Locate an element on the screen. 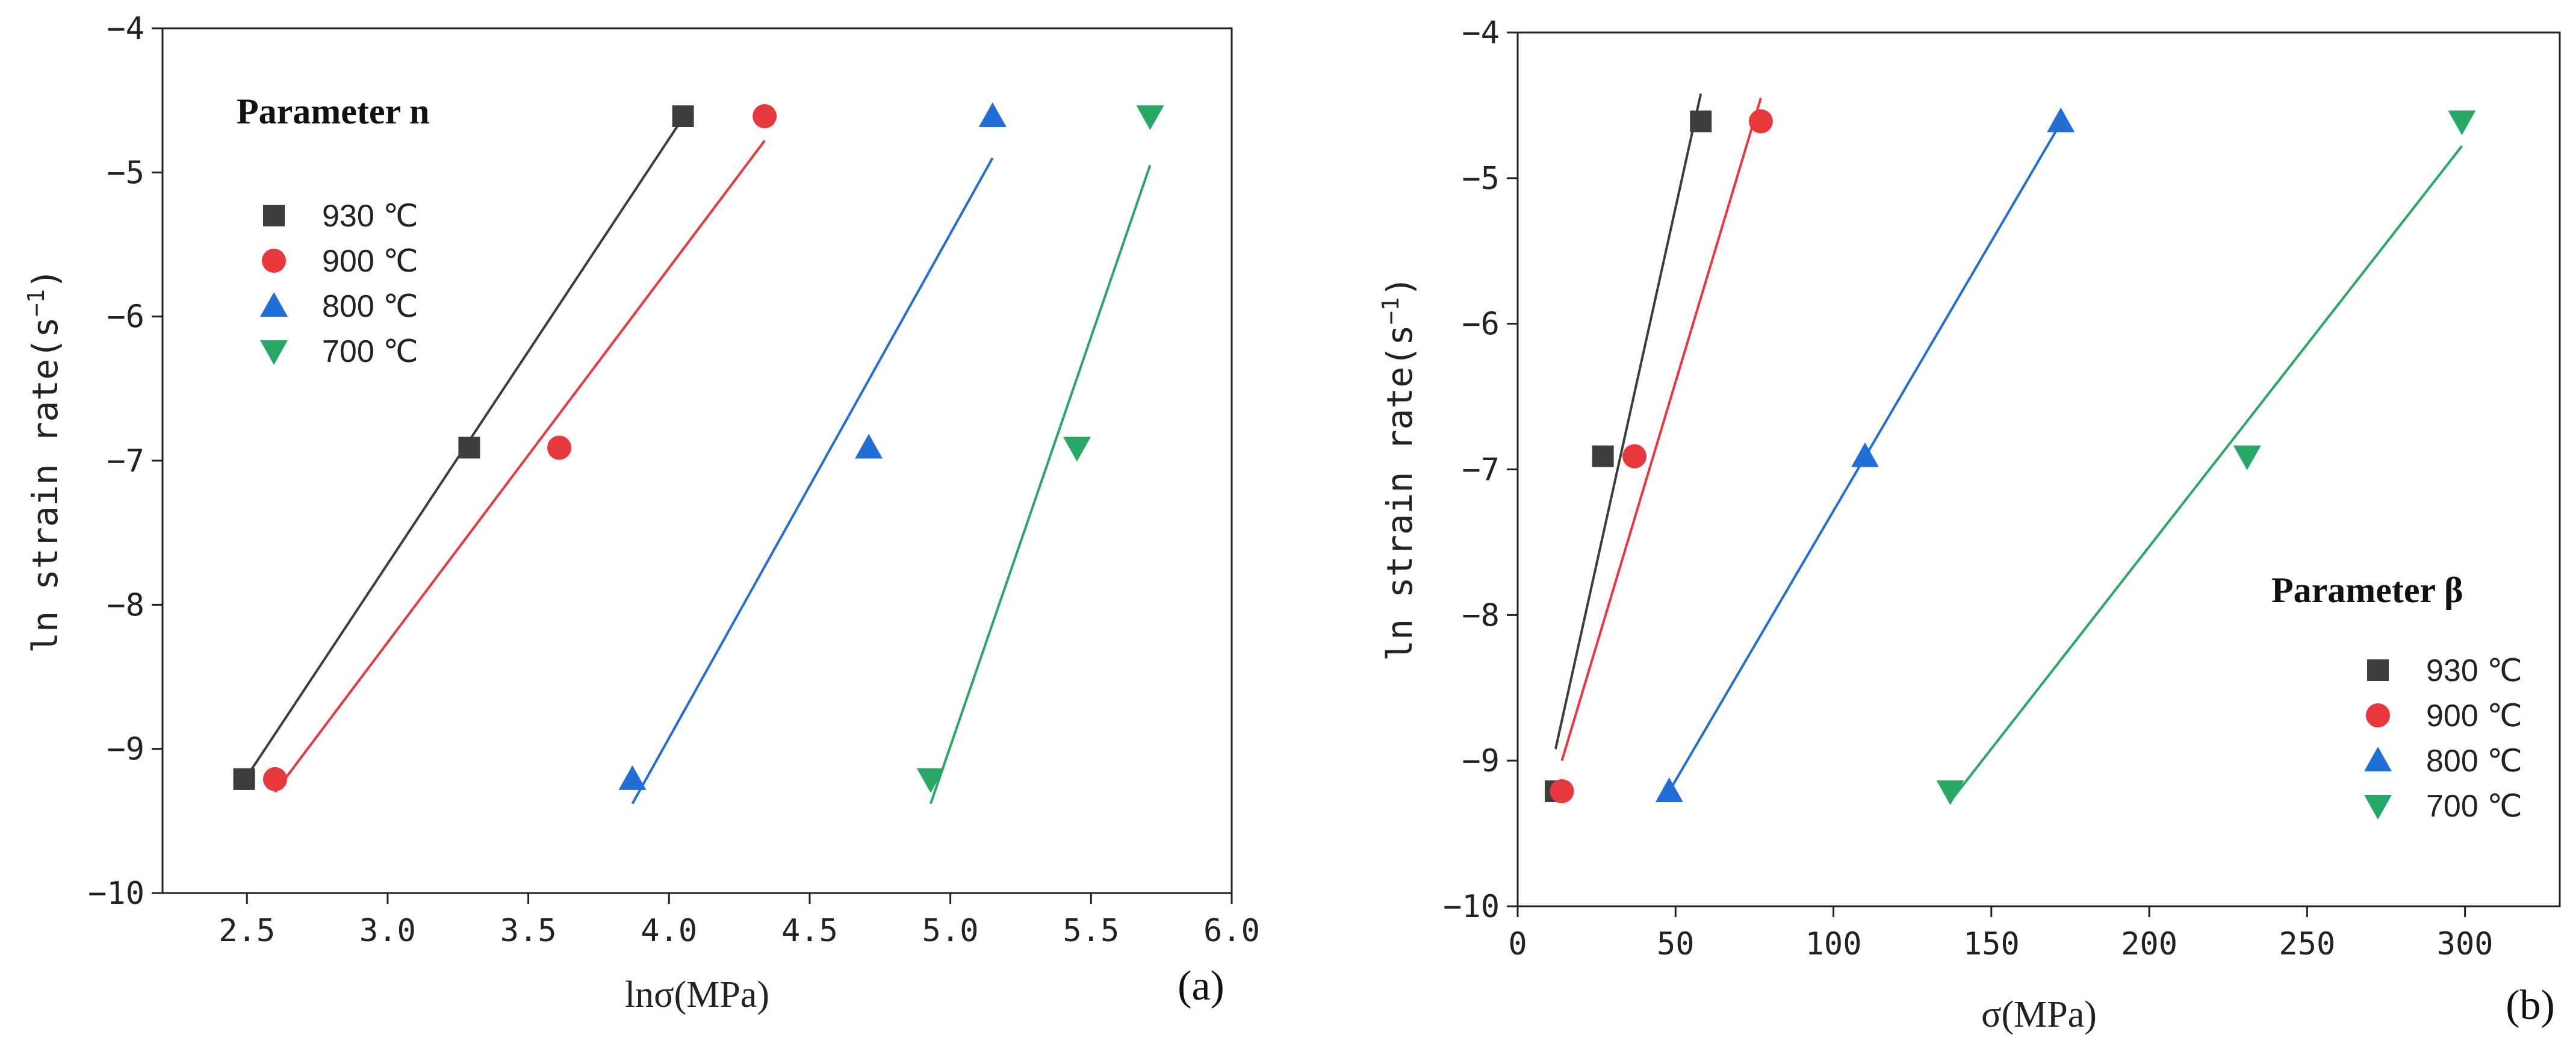 This screenshot has width=2576, height=1055. x-tick-label: 100 is located at coordinates (1833, 944).